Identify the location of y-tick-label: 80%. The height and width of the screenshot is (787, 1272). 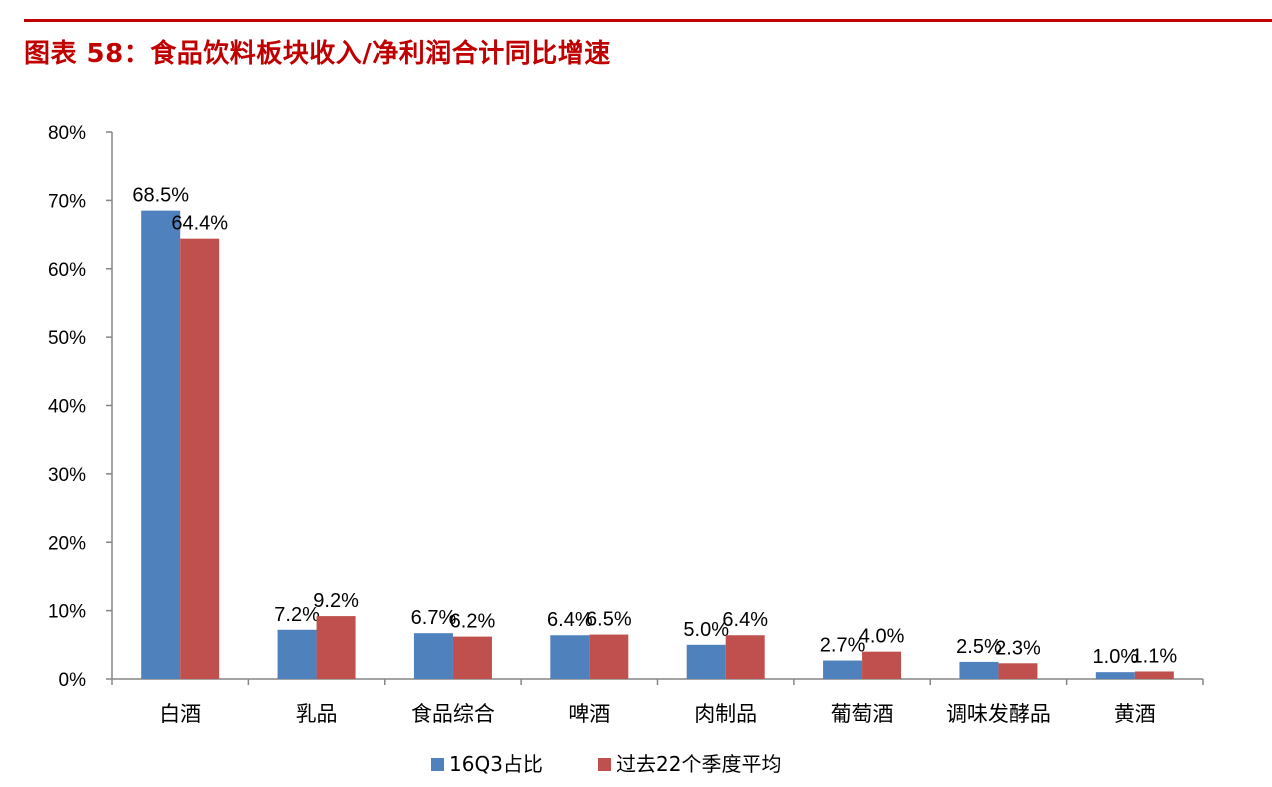
(67, 133).